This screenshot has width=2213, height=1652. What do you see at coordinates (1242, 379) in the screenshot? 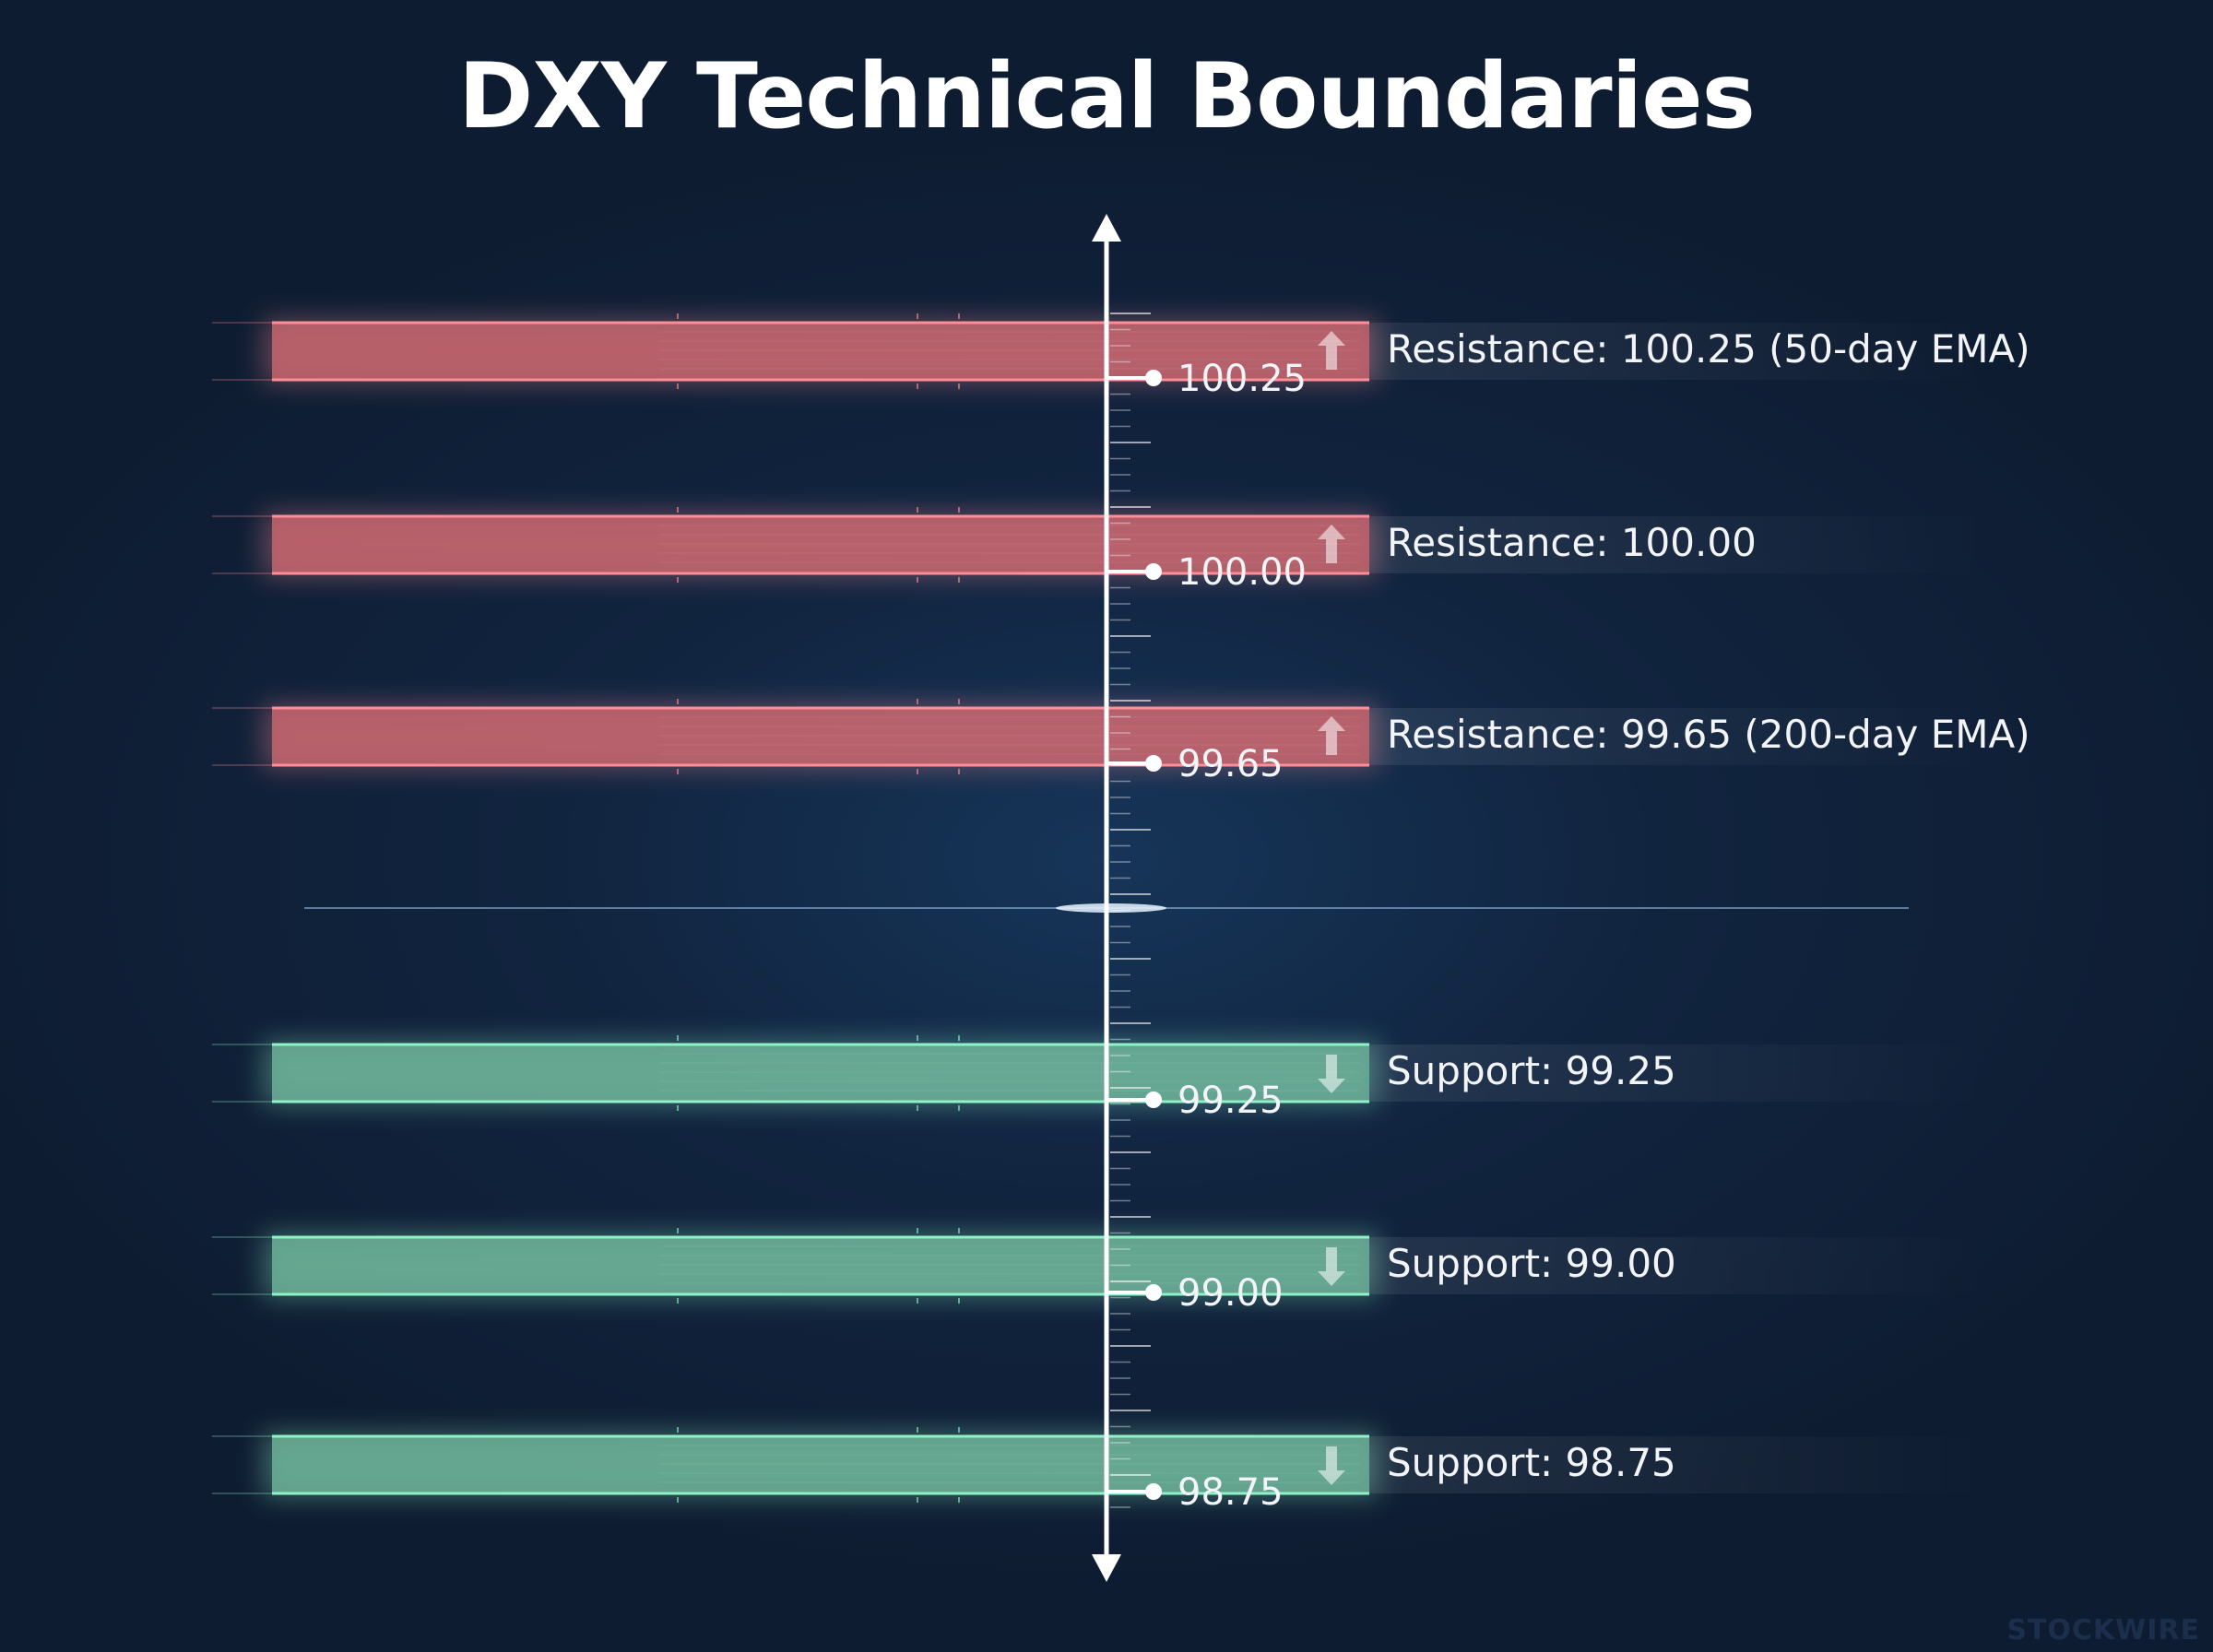
I see `tick-label: 100.25` at bounding box center [1242, 379].